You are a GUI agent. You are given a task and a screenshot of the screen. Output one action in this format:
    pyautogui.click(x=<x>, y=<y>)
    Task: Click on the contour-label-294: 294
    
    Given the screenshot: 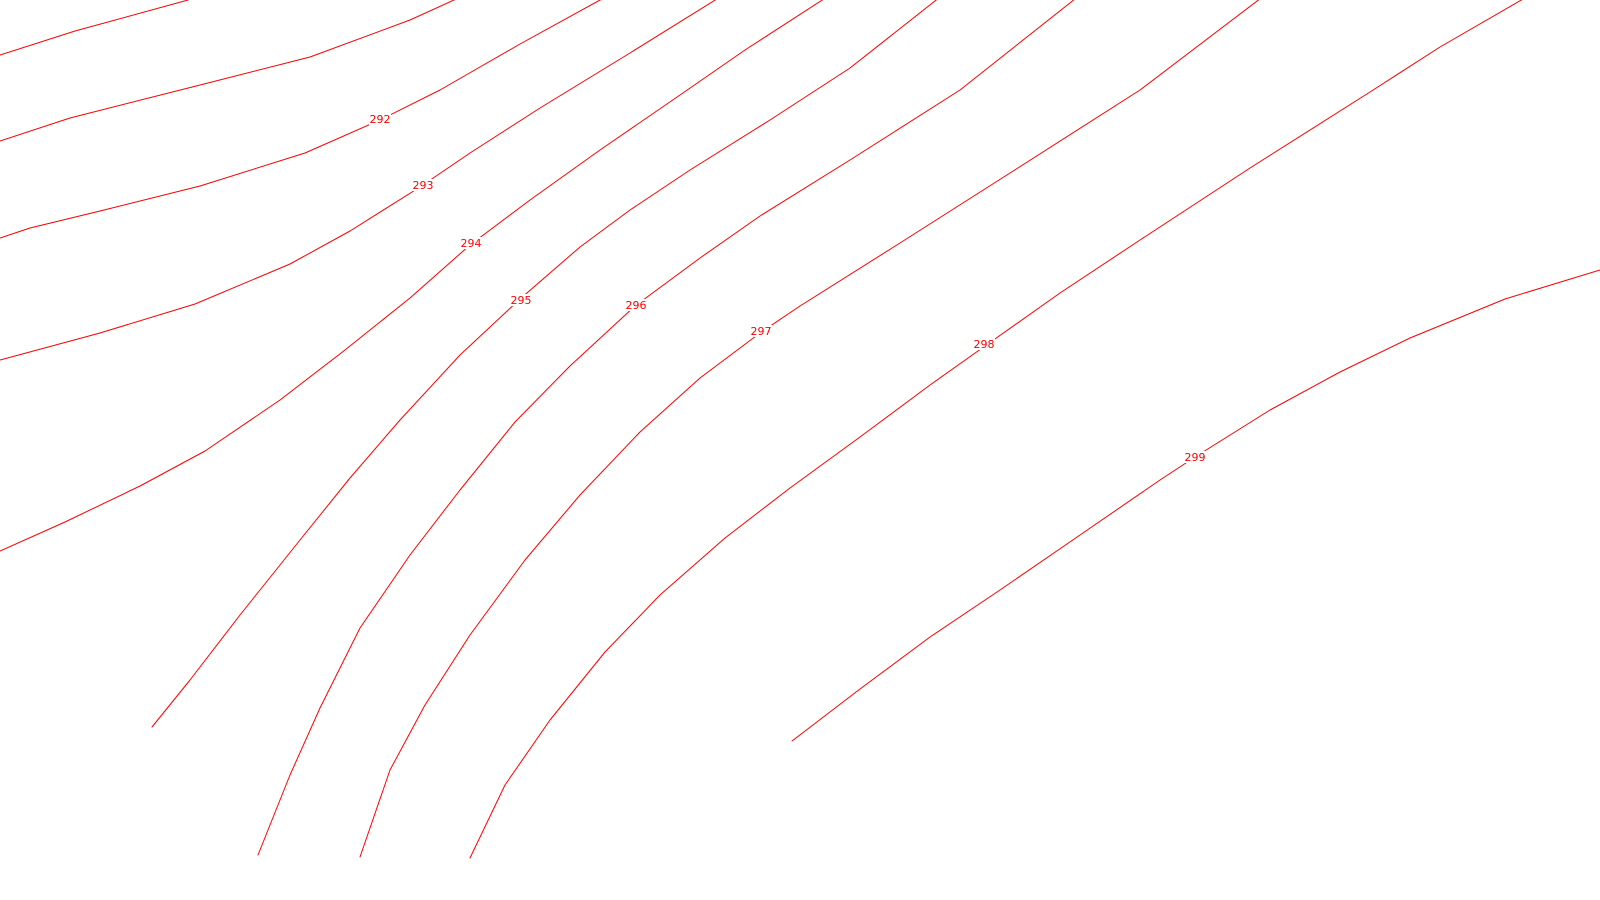 What is the action you would take?
    pyautogui.click(x=471, y=243)
    